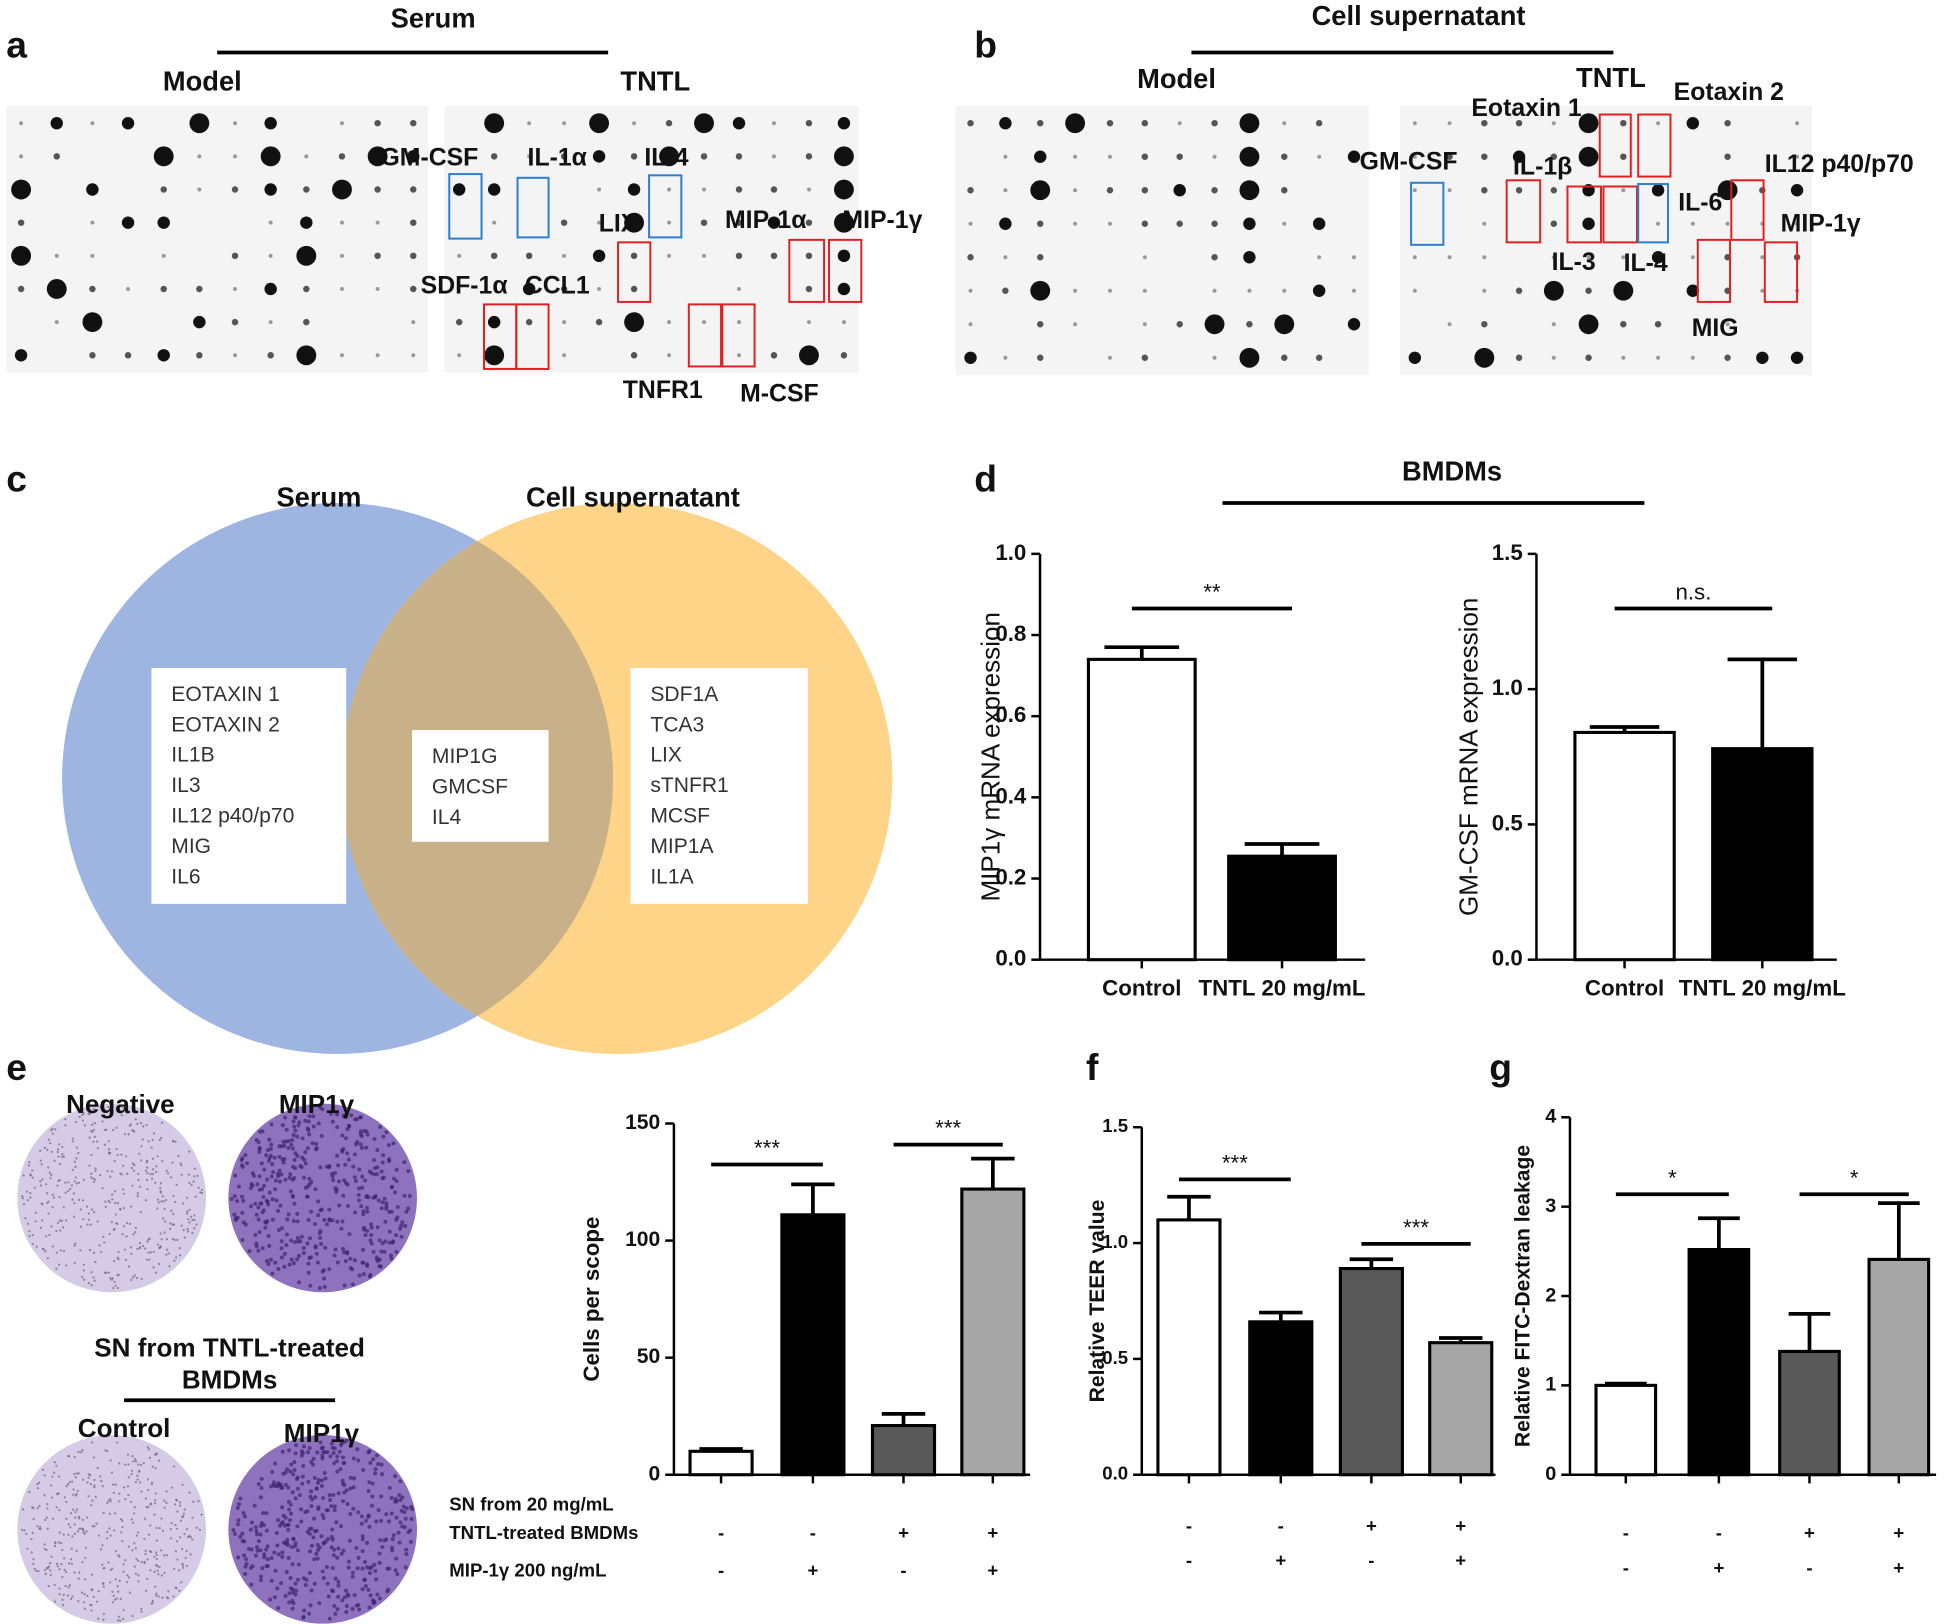 The image size is (1946, 1624). Describe the element at coordinates (1460, 1560) in the screenshot. I see `condition-sign: +` at that location.